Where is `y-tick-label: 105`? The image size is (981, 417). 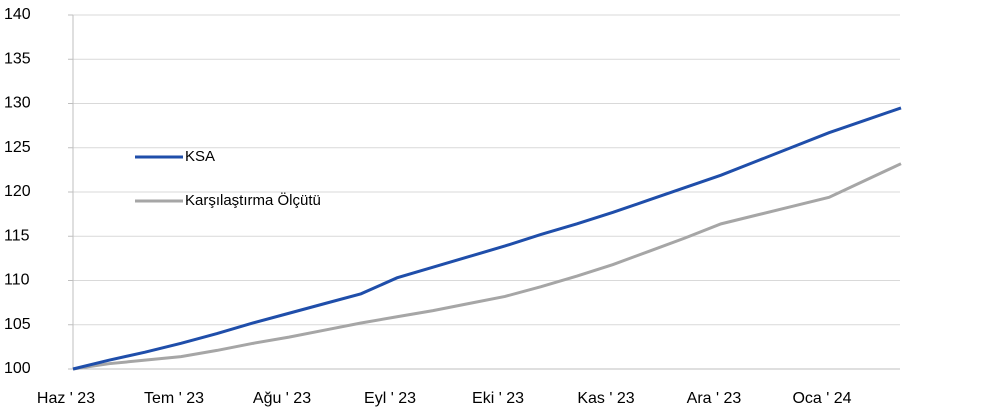
y-tick-label: 105 is located at coordinates (17, 324).